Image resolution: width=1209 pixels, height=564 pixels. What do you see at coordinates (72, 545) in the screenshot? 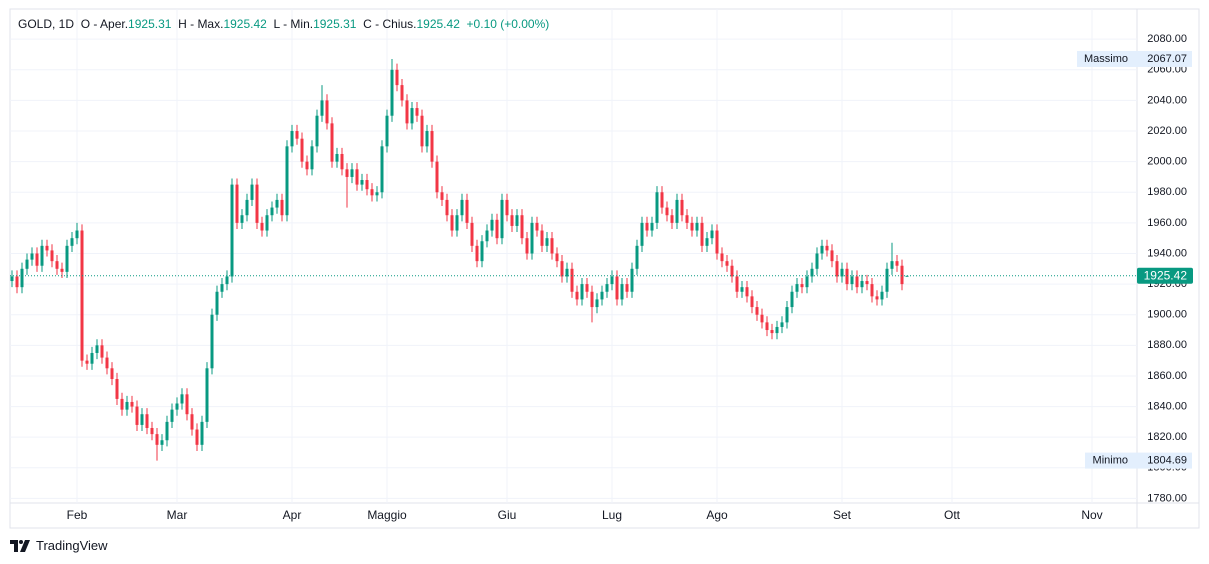
I see `brand: TradingView` at bounding box center [72, 545].